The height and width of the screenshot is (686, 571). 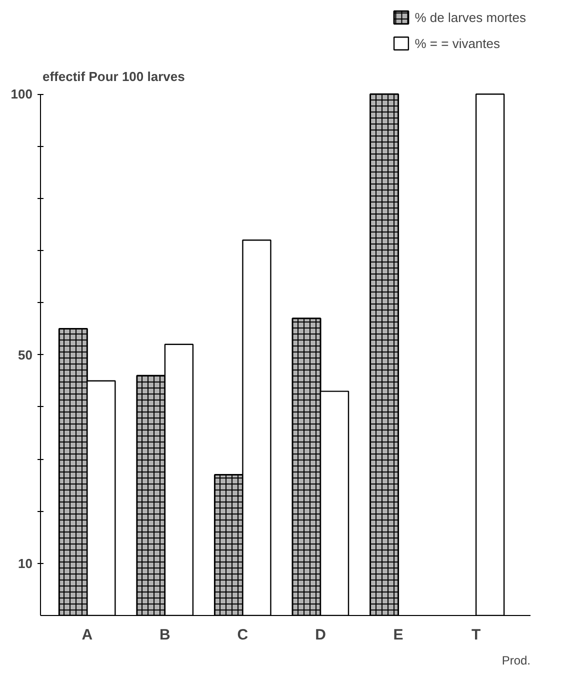 I want to click on y-tick-label: 50, so click(x=25, y=354).